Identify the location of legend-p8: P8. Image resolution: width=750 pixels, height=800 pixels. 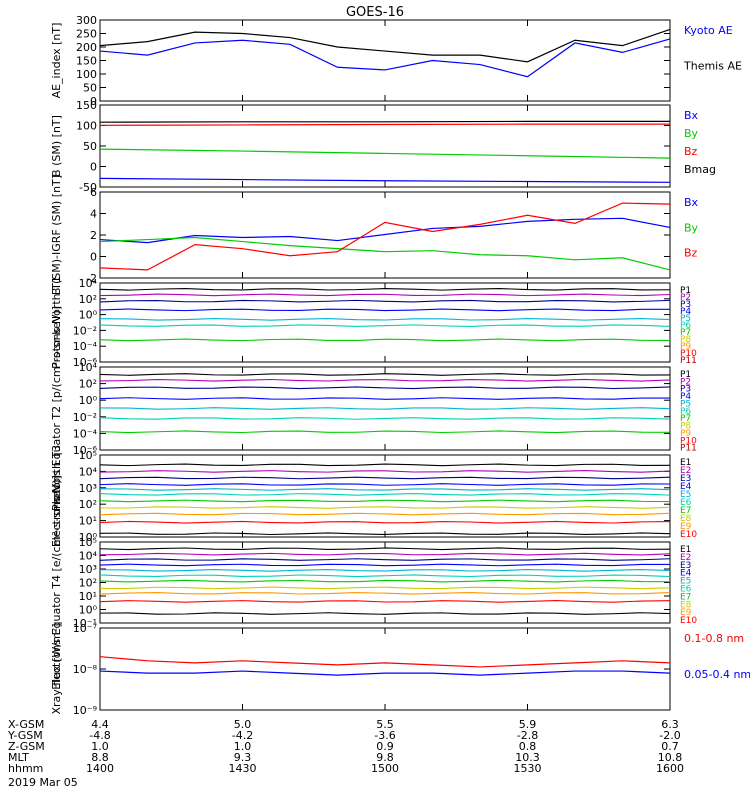
(685, 340).